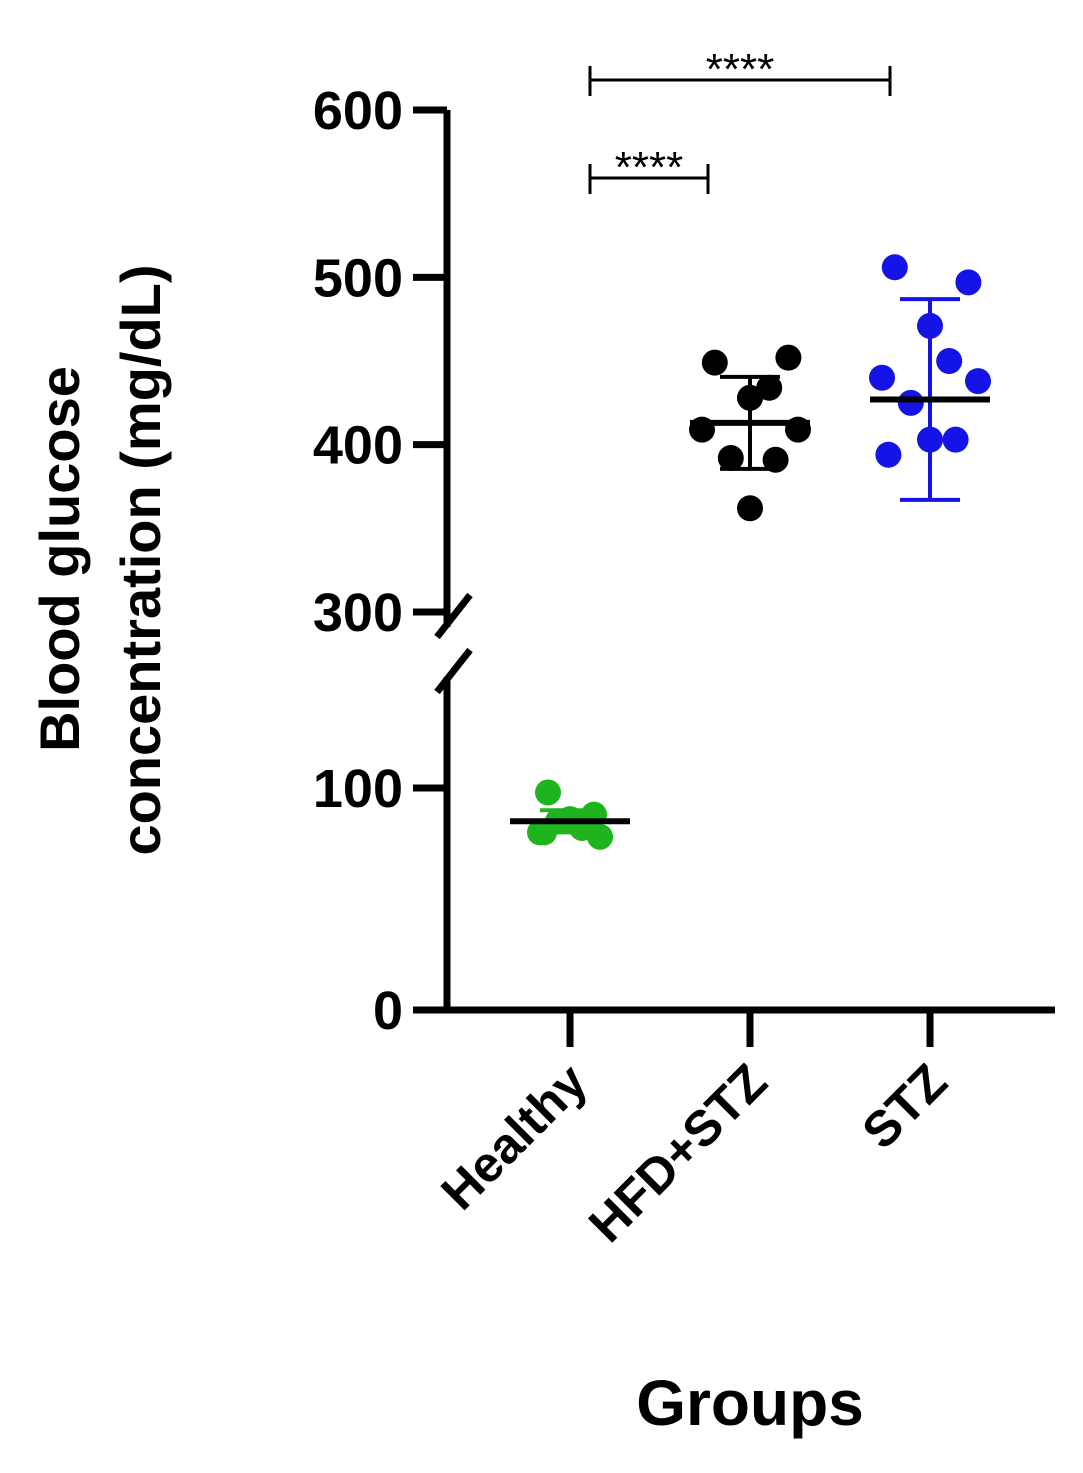 The image size is (1083, 1473). Describe the element at coordinates (358, 111) in the screenshot. I see `y-tick-label: 600` at that location.